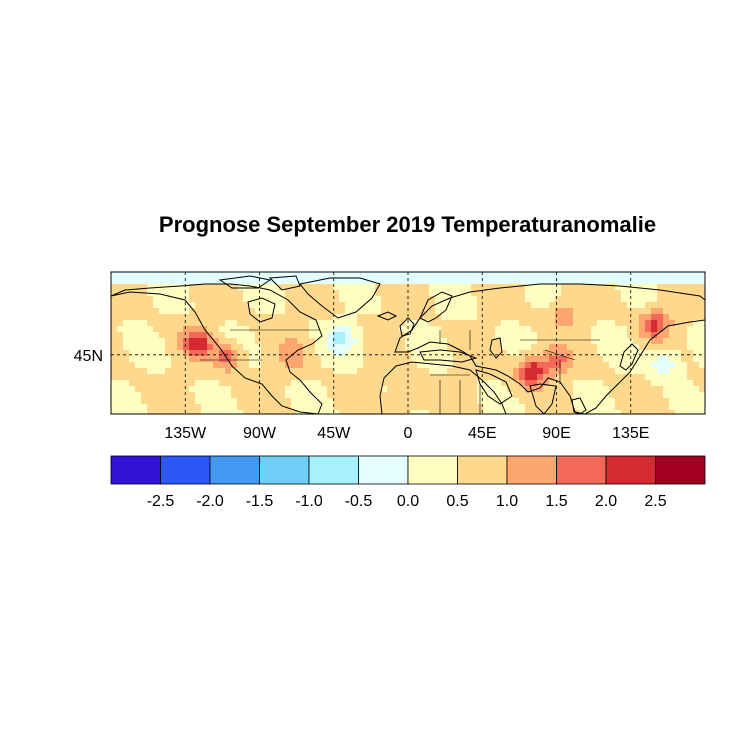 Image resolution: width=741 pixels, height=741 pixels. I want to click on map-axis-labels: 135W 90W 45W 0 45E 90E 135E 45N, so click(362, 395).